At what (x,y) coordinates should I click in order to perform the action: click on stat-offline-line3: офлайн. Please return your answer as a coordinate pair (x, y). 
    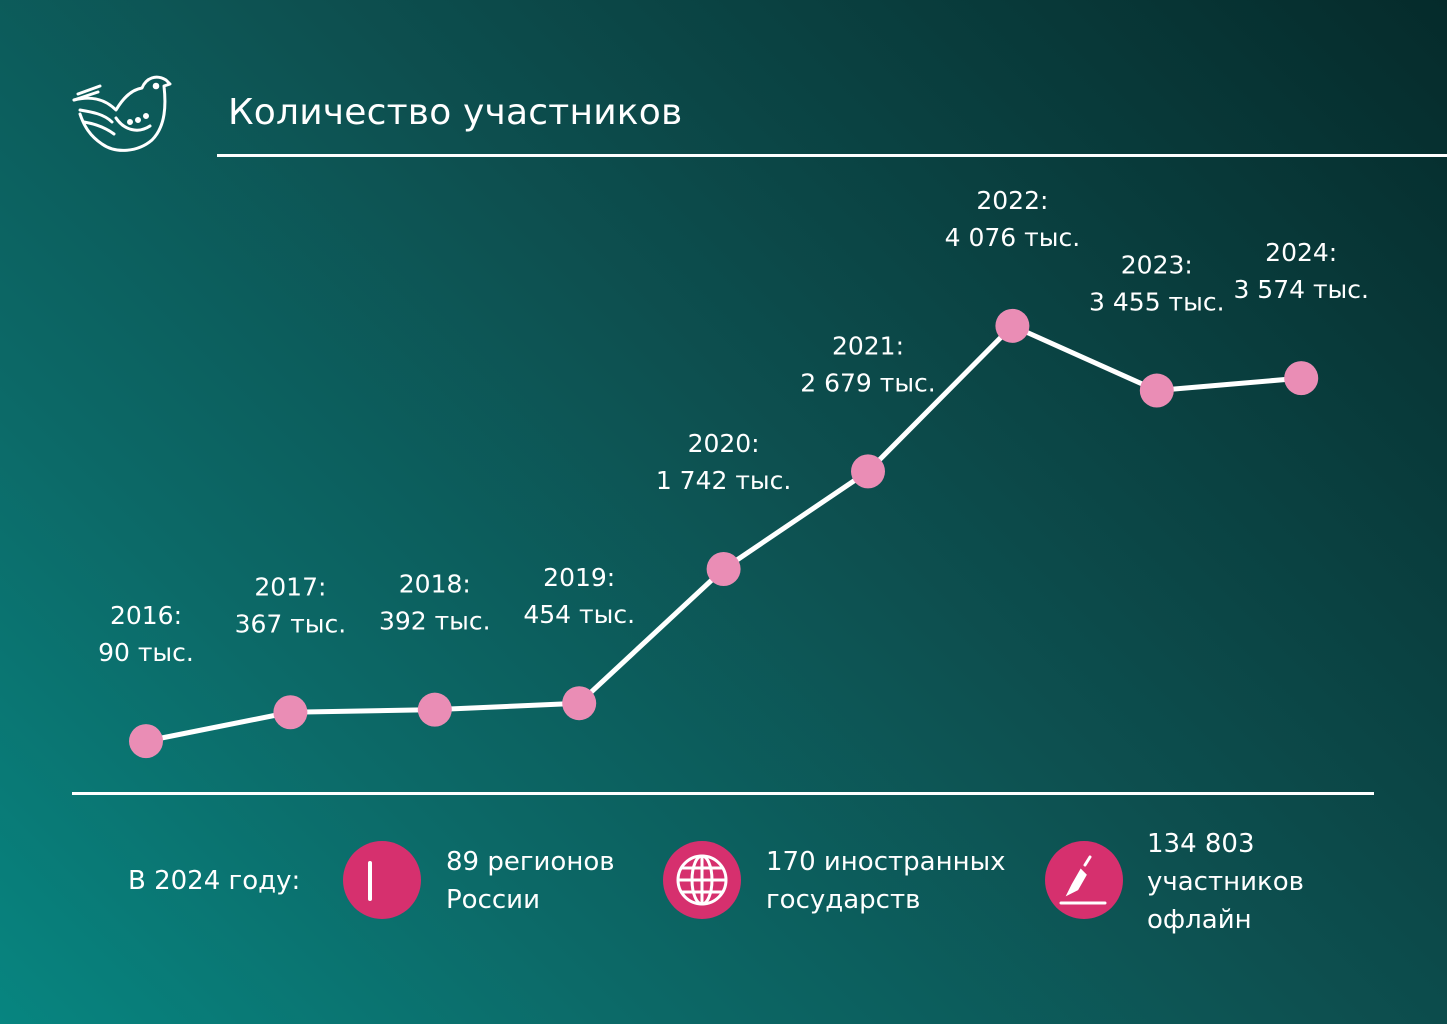
    Looking at the image, I should click on (1199, 920).